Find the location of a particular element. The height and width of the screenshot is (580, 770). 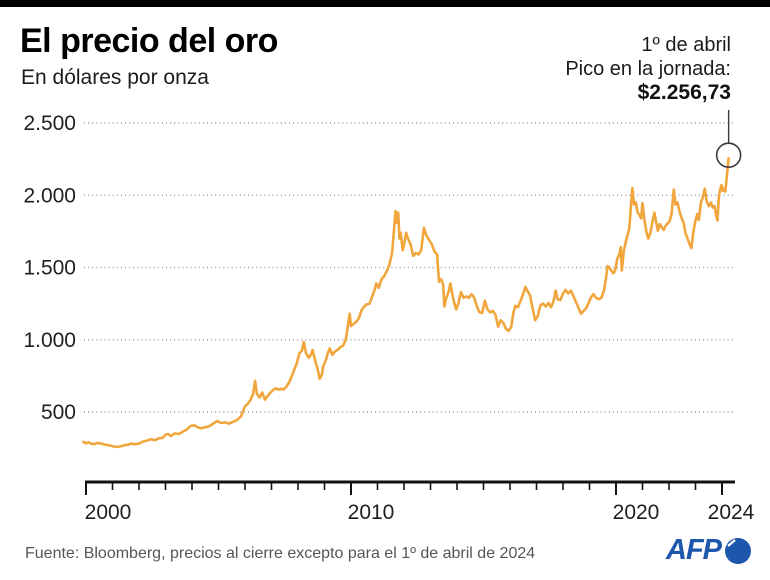

peak-caption: Pico en la jornada: is located at coordinates (648, 69).